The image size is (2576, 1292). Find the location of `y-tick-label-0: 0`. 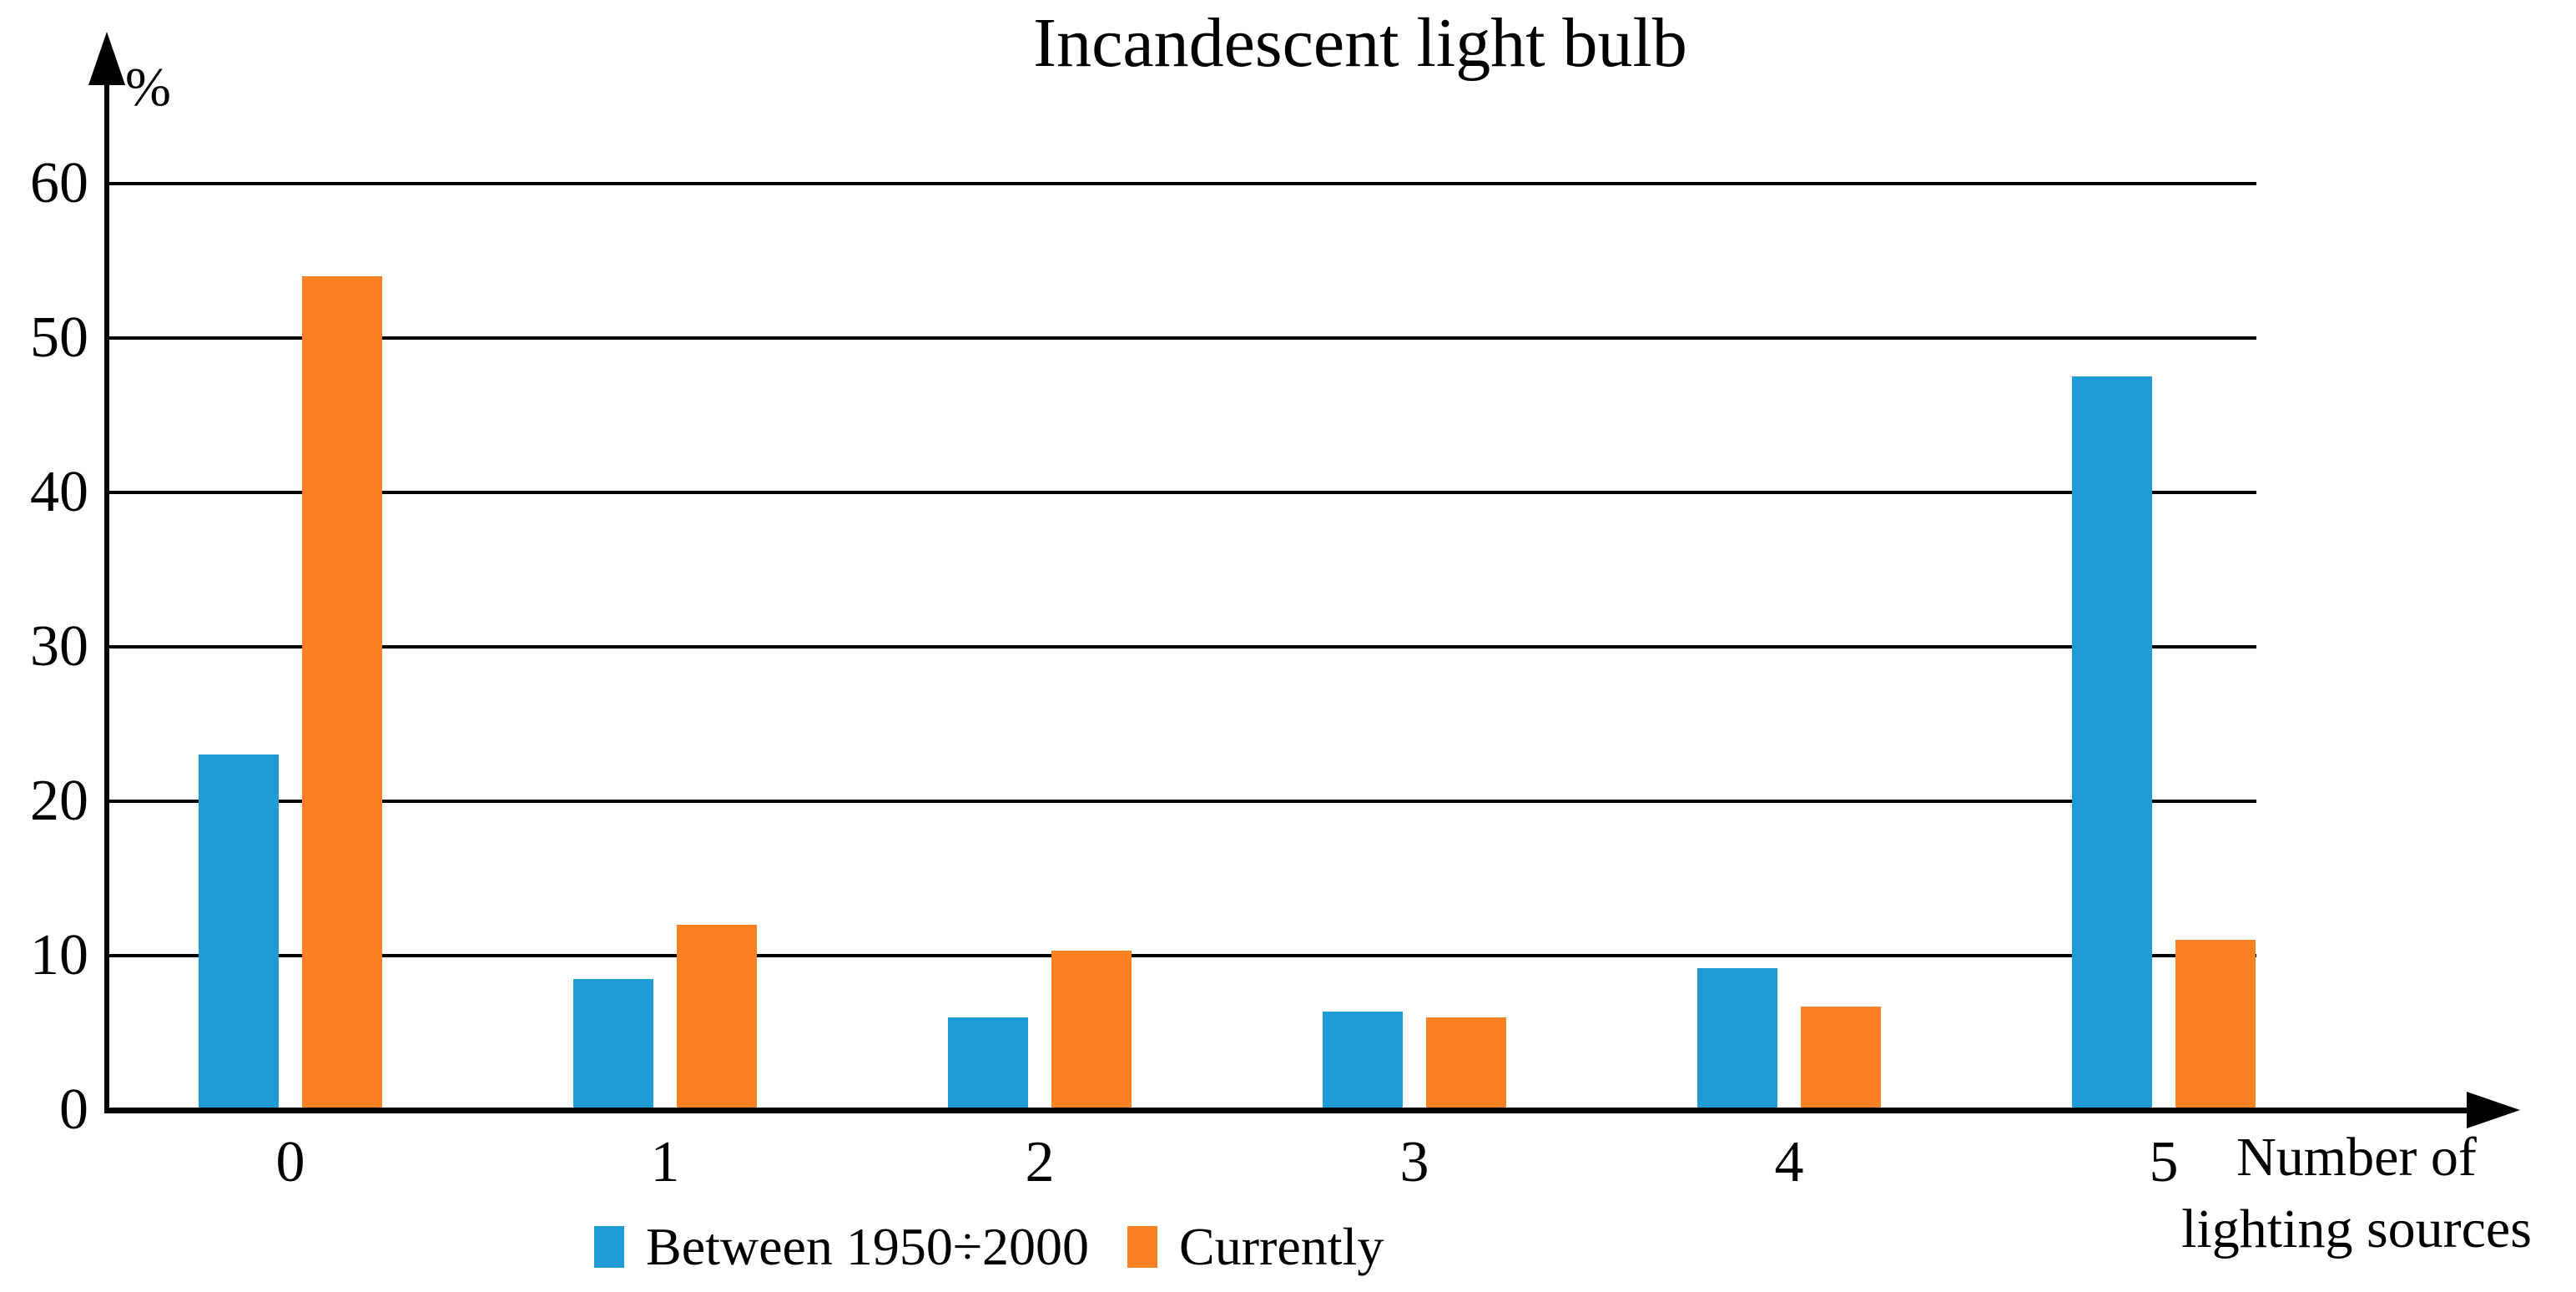

y-tick-label-0: 0 is located at coordinates (73, 1110).